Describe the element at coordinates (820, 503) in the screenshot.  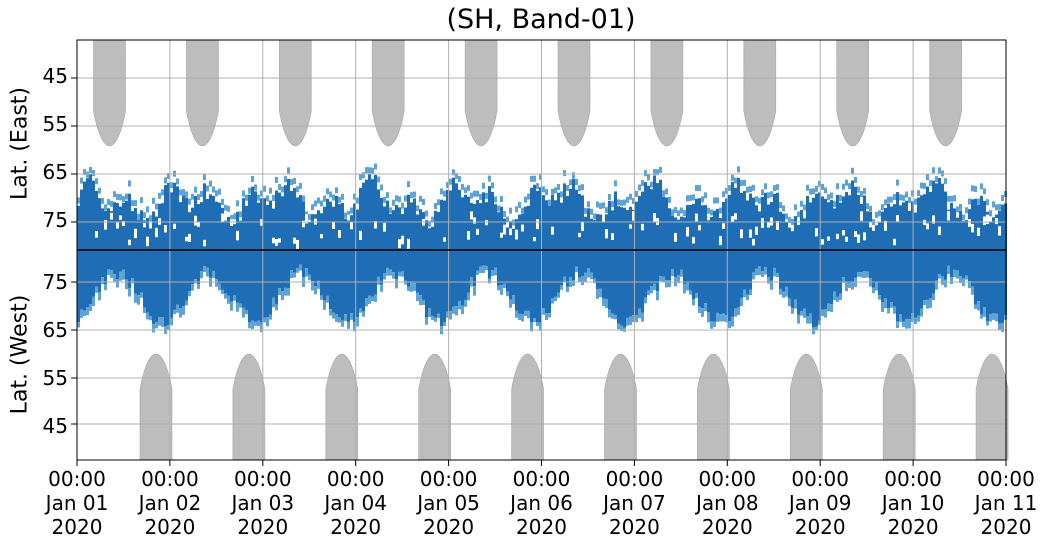
I see `x-tick-date: Jan 09` at that location.